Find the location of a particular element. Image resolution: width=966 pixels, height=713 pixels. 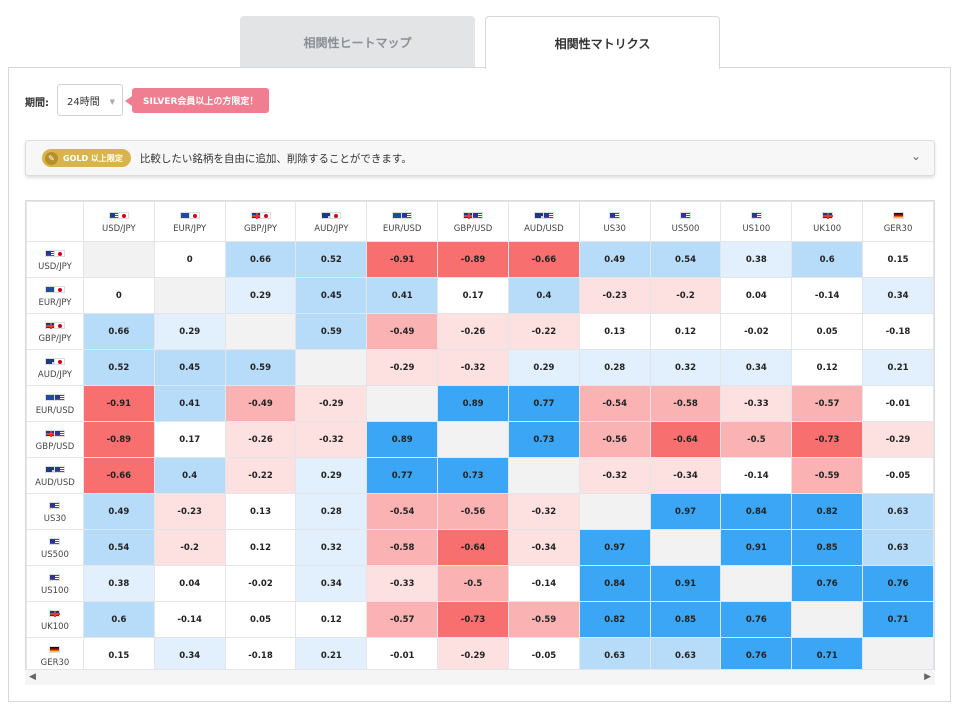

correlation-cell: 0.13 is located at coordinates (260, 511).